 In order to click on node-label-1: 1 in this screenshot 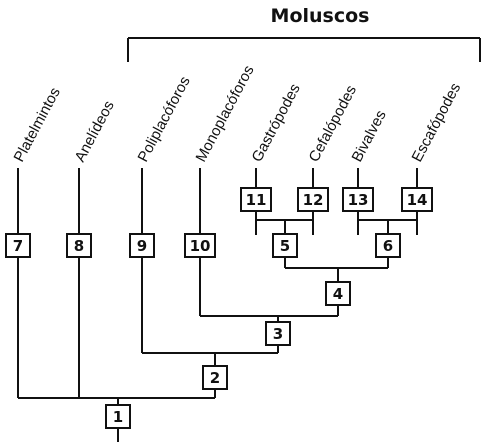, I will do `click(118, 417)`.